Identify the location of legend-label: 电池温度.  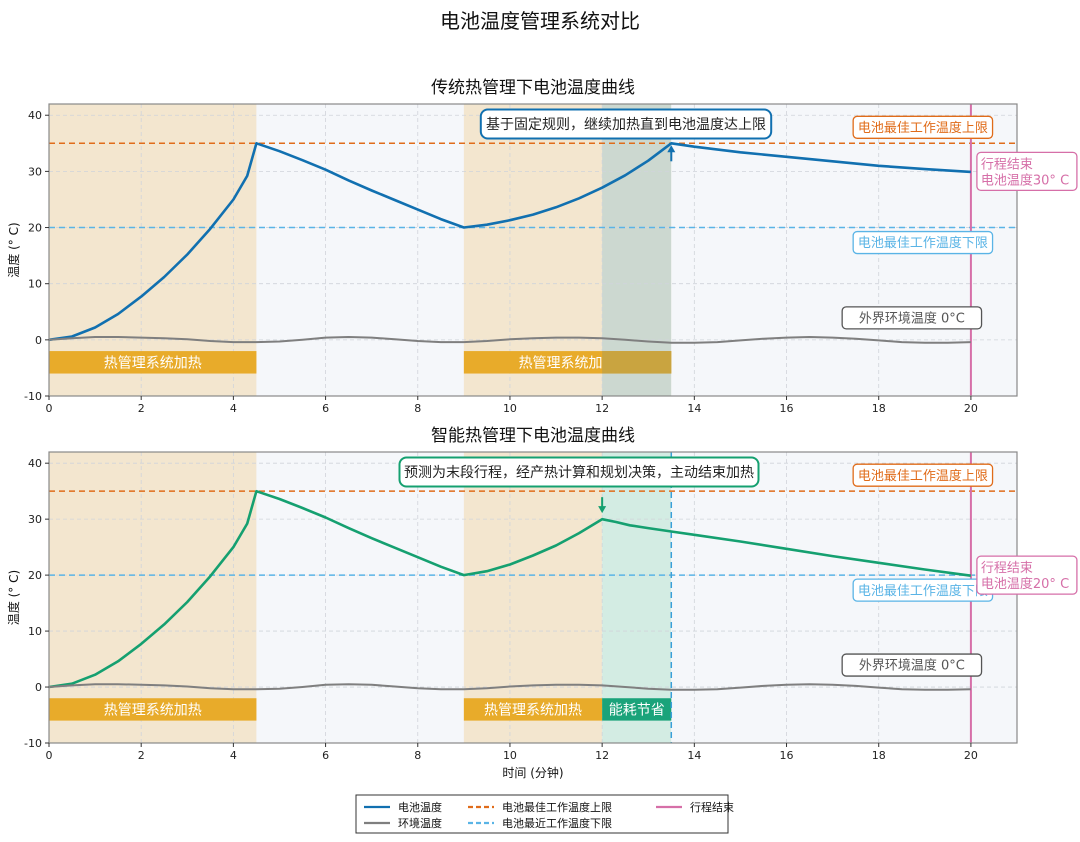
(420, 807).